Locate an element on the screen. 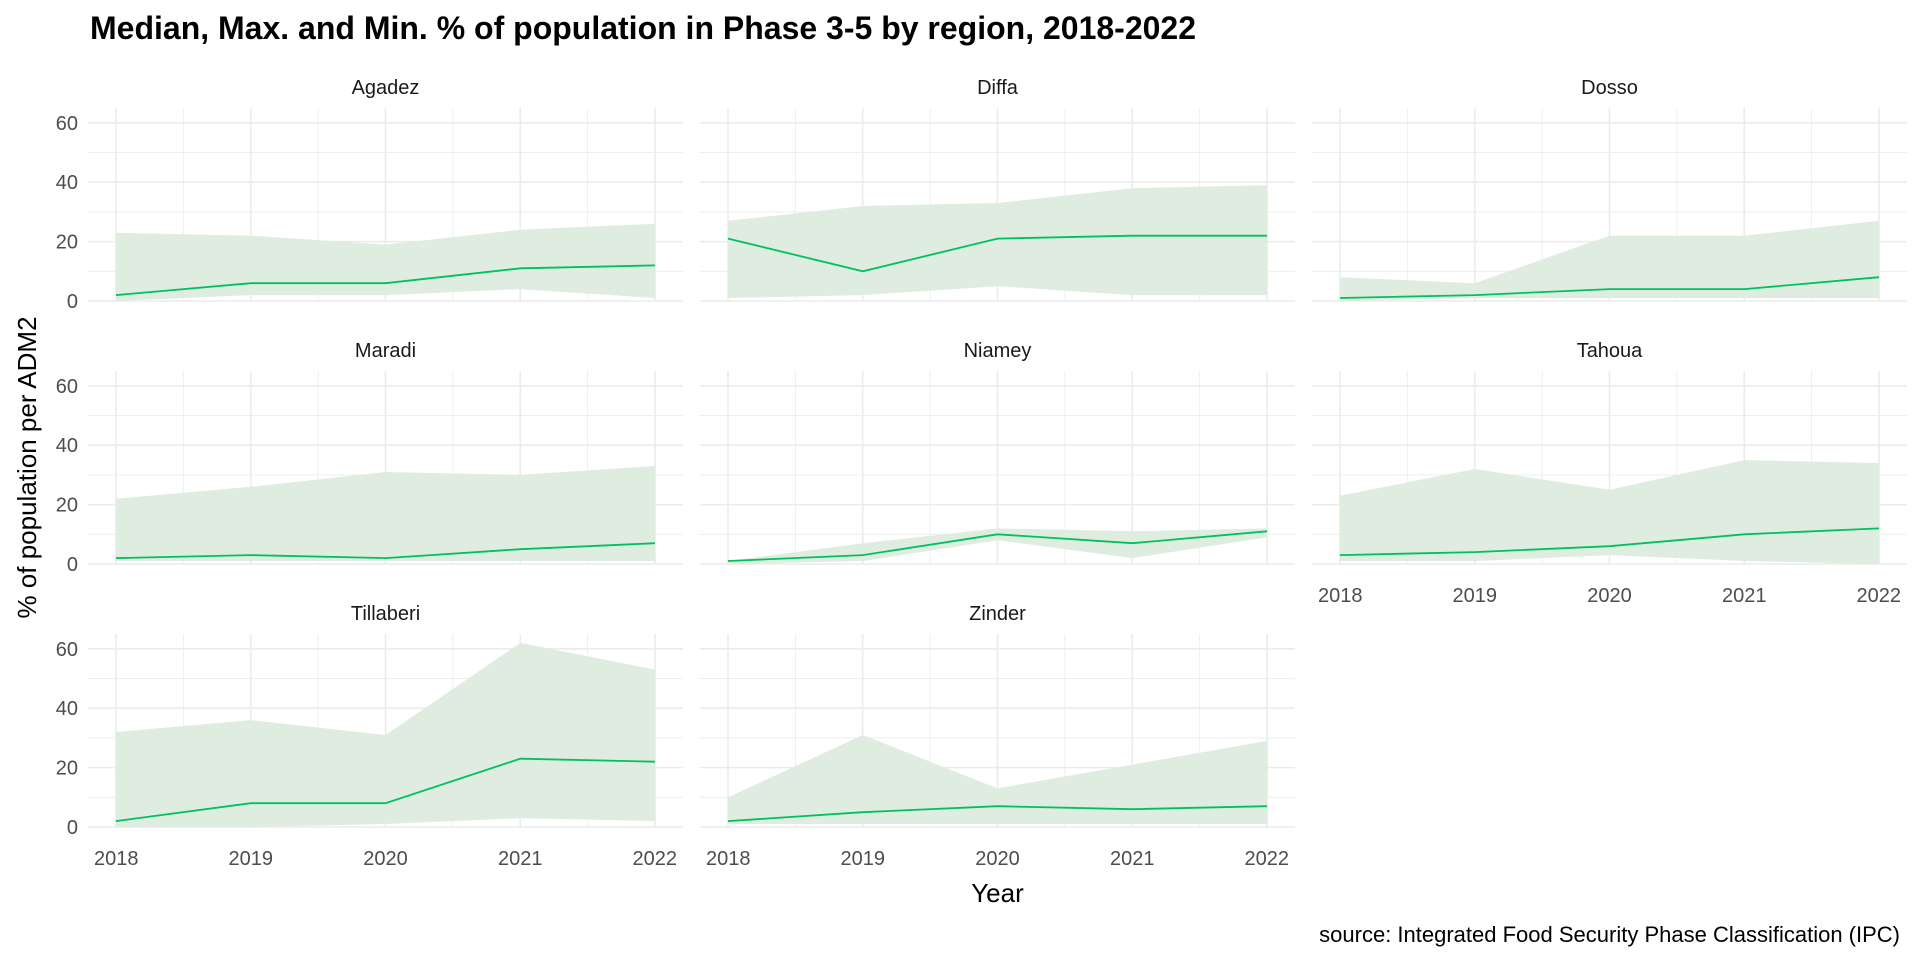 The width and height of the screenshot is (1920, 960). range-band-tahoua is located at coordinates (1609, 512).